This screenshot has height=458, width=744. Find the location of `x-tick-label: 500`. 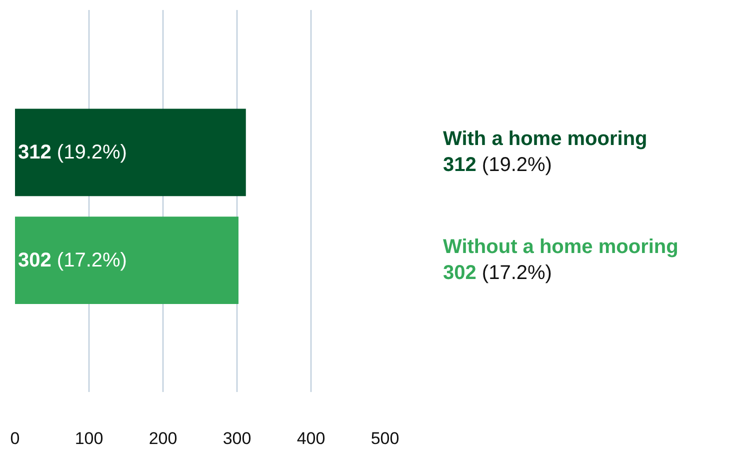

x-tick-label: 500 is located at coordinates (385, 438).